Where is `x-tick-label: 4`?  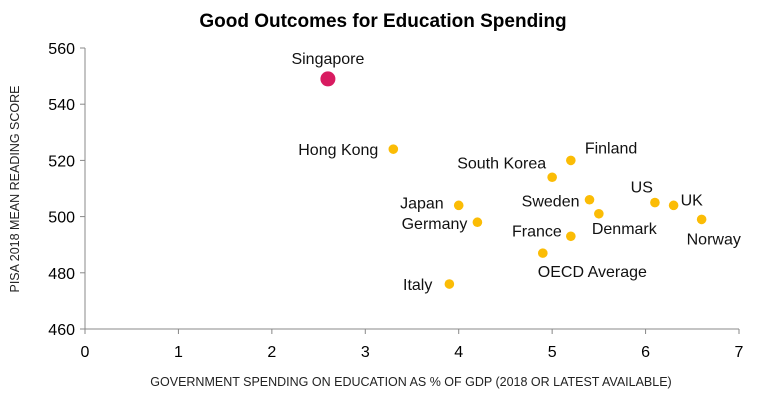
x-tick-label: 4 is located at coordinates (458, 352).